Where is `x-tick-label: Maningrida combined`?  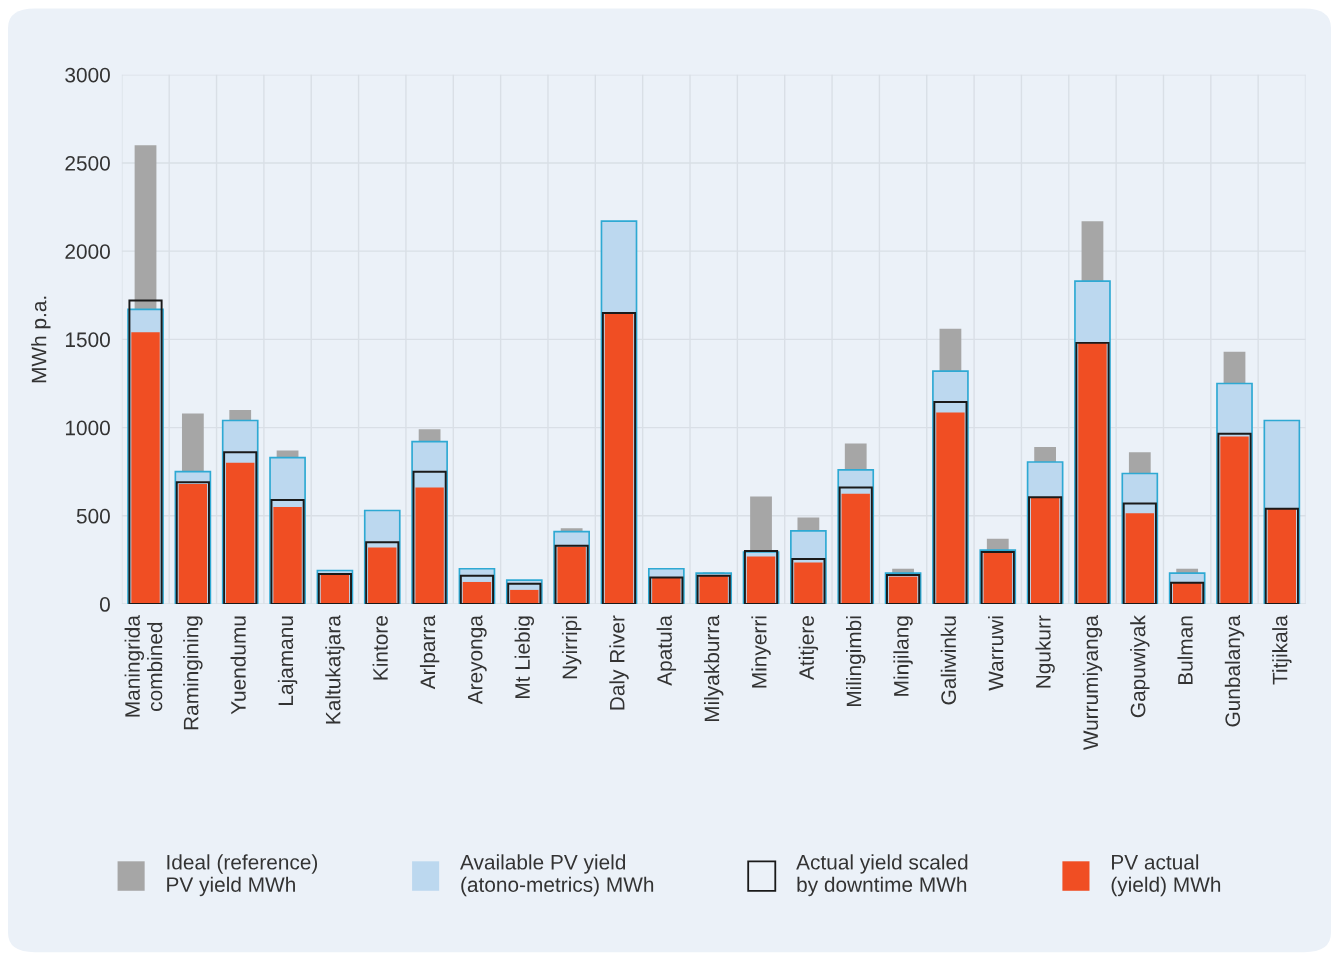 x-tick-label: Maningrida combined is located at coordinates (143, 666).